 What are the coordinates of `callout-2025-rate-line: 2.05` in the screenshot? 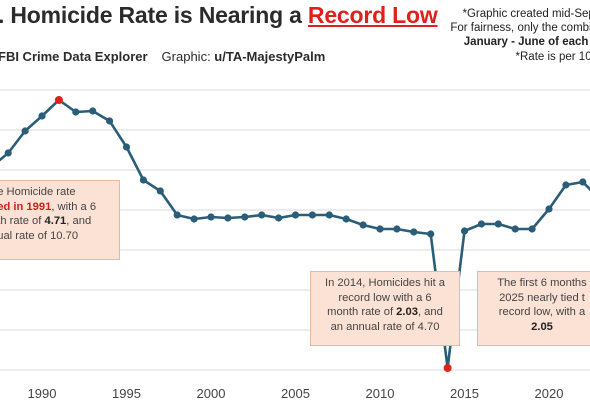 It's located at (536, 327).